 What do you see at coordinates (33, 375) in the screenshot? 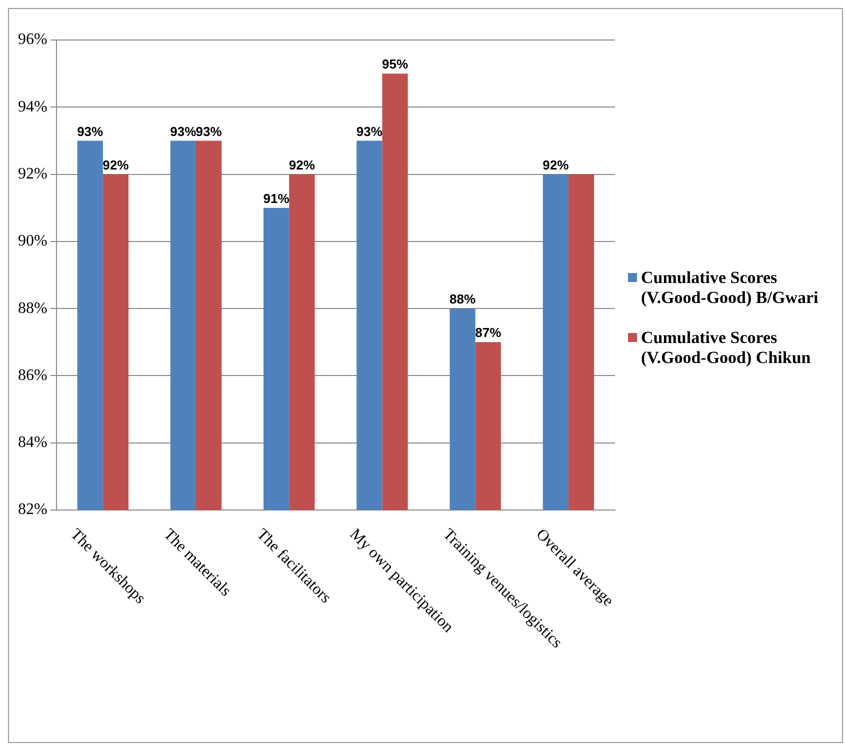
I see `y-tick-label: 86%` at bounding box center [33, 375].